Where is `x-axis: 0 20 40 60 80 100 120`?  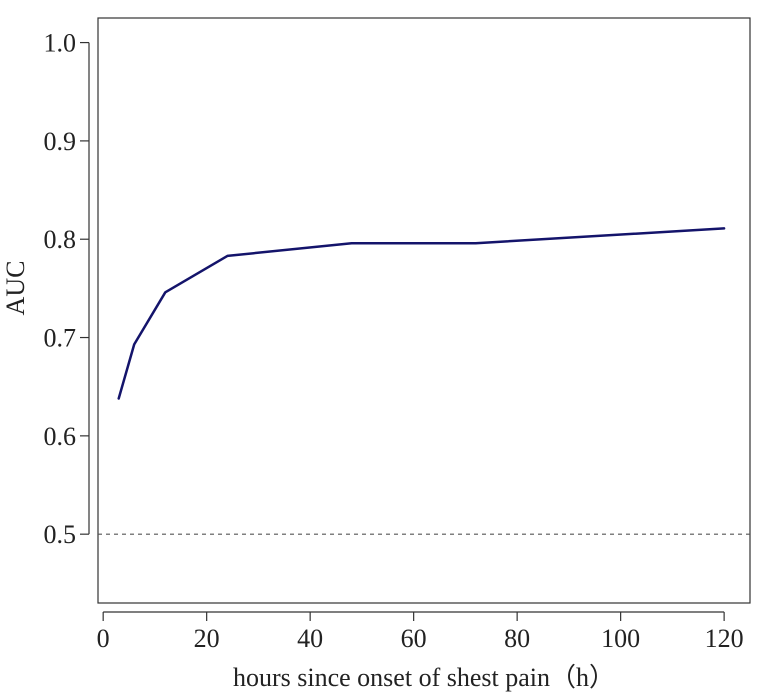
x-axis: 0 20 40 60 80 100 120 is located at coordinates (420, 632).